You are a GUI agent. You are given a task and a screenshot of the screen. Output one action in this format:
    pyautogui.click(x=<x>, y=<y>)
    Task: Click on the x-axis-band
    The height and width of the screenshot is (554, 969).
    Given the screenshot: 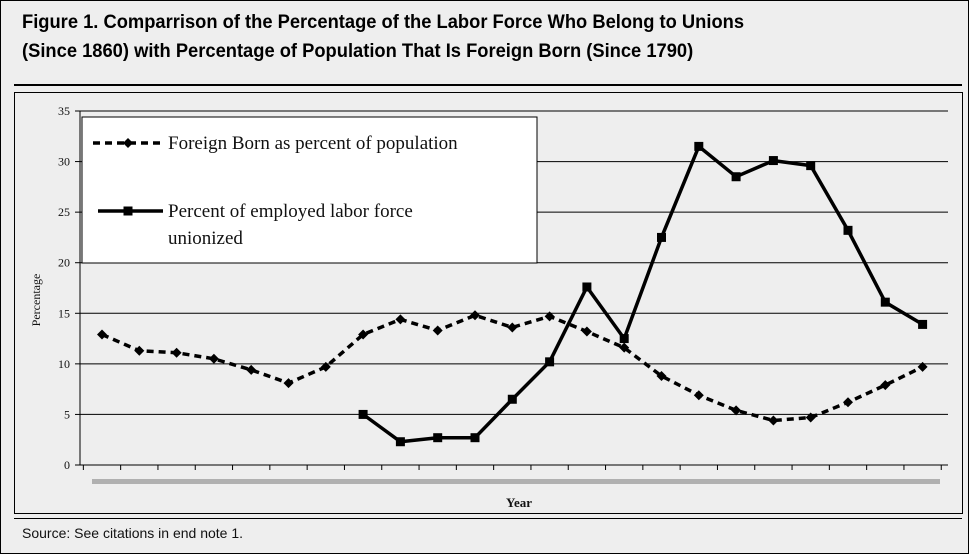 What is the action you would take?
    pyautogui.click(x=516, y=481)
    